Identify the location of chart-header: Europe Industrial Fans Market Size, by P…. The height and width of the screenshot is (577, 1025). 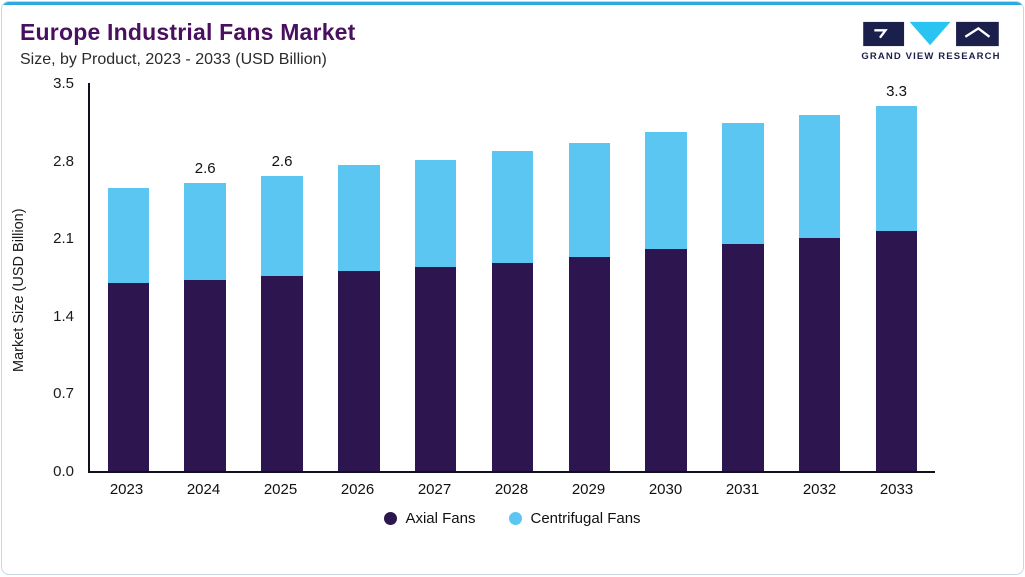
(512, 37).